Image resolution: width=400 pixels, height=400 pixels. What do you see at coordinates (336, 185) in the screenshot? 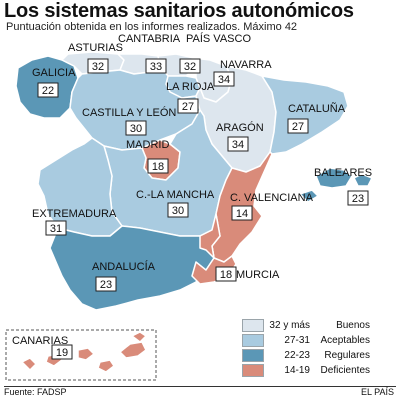
I see `region-baleares` at bounding box center [336, 185].